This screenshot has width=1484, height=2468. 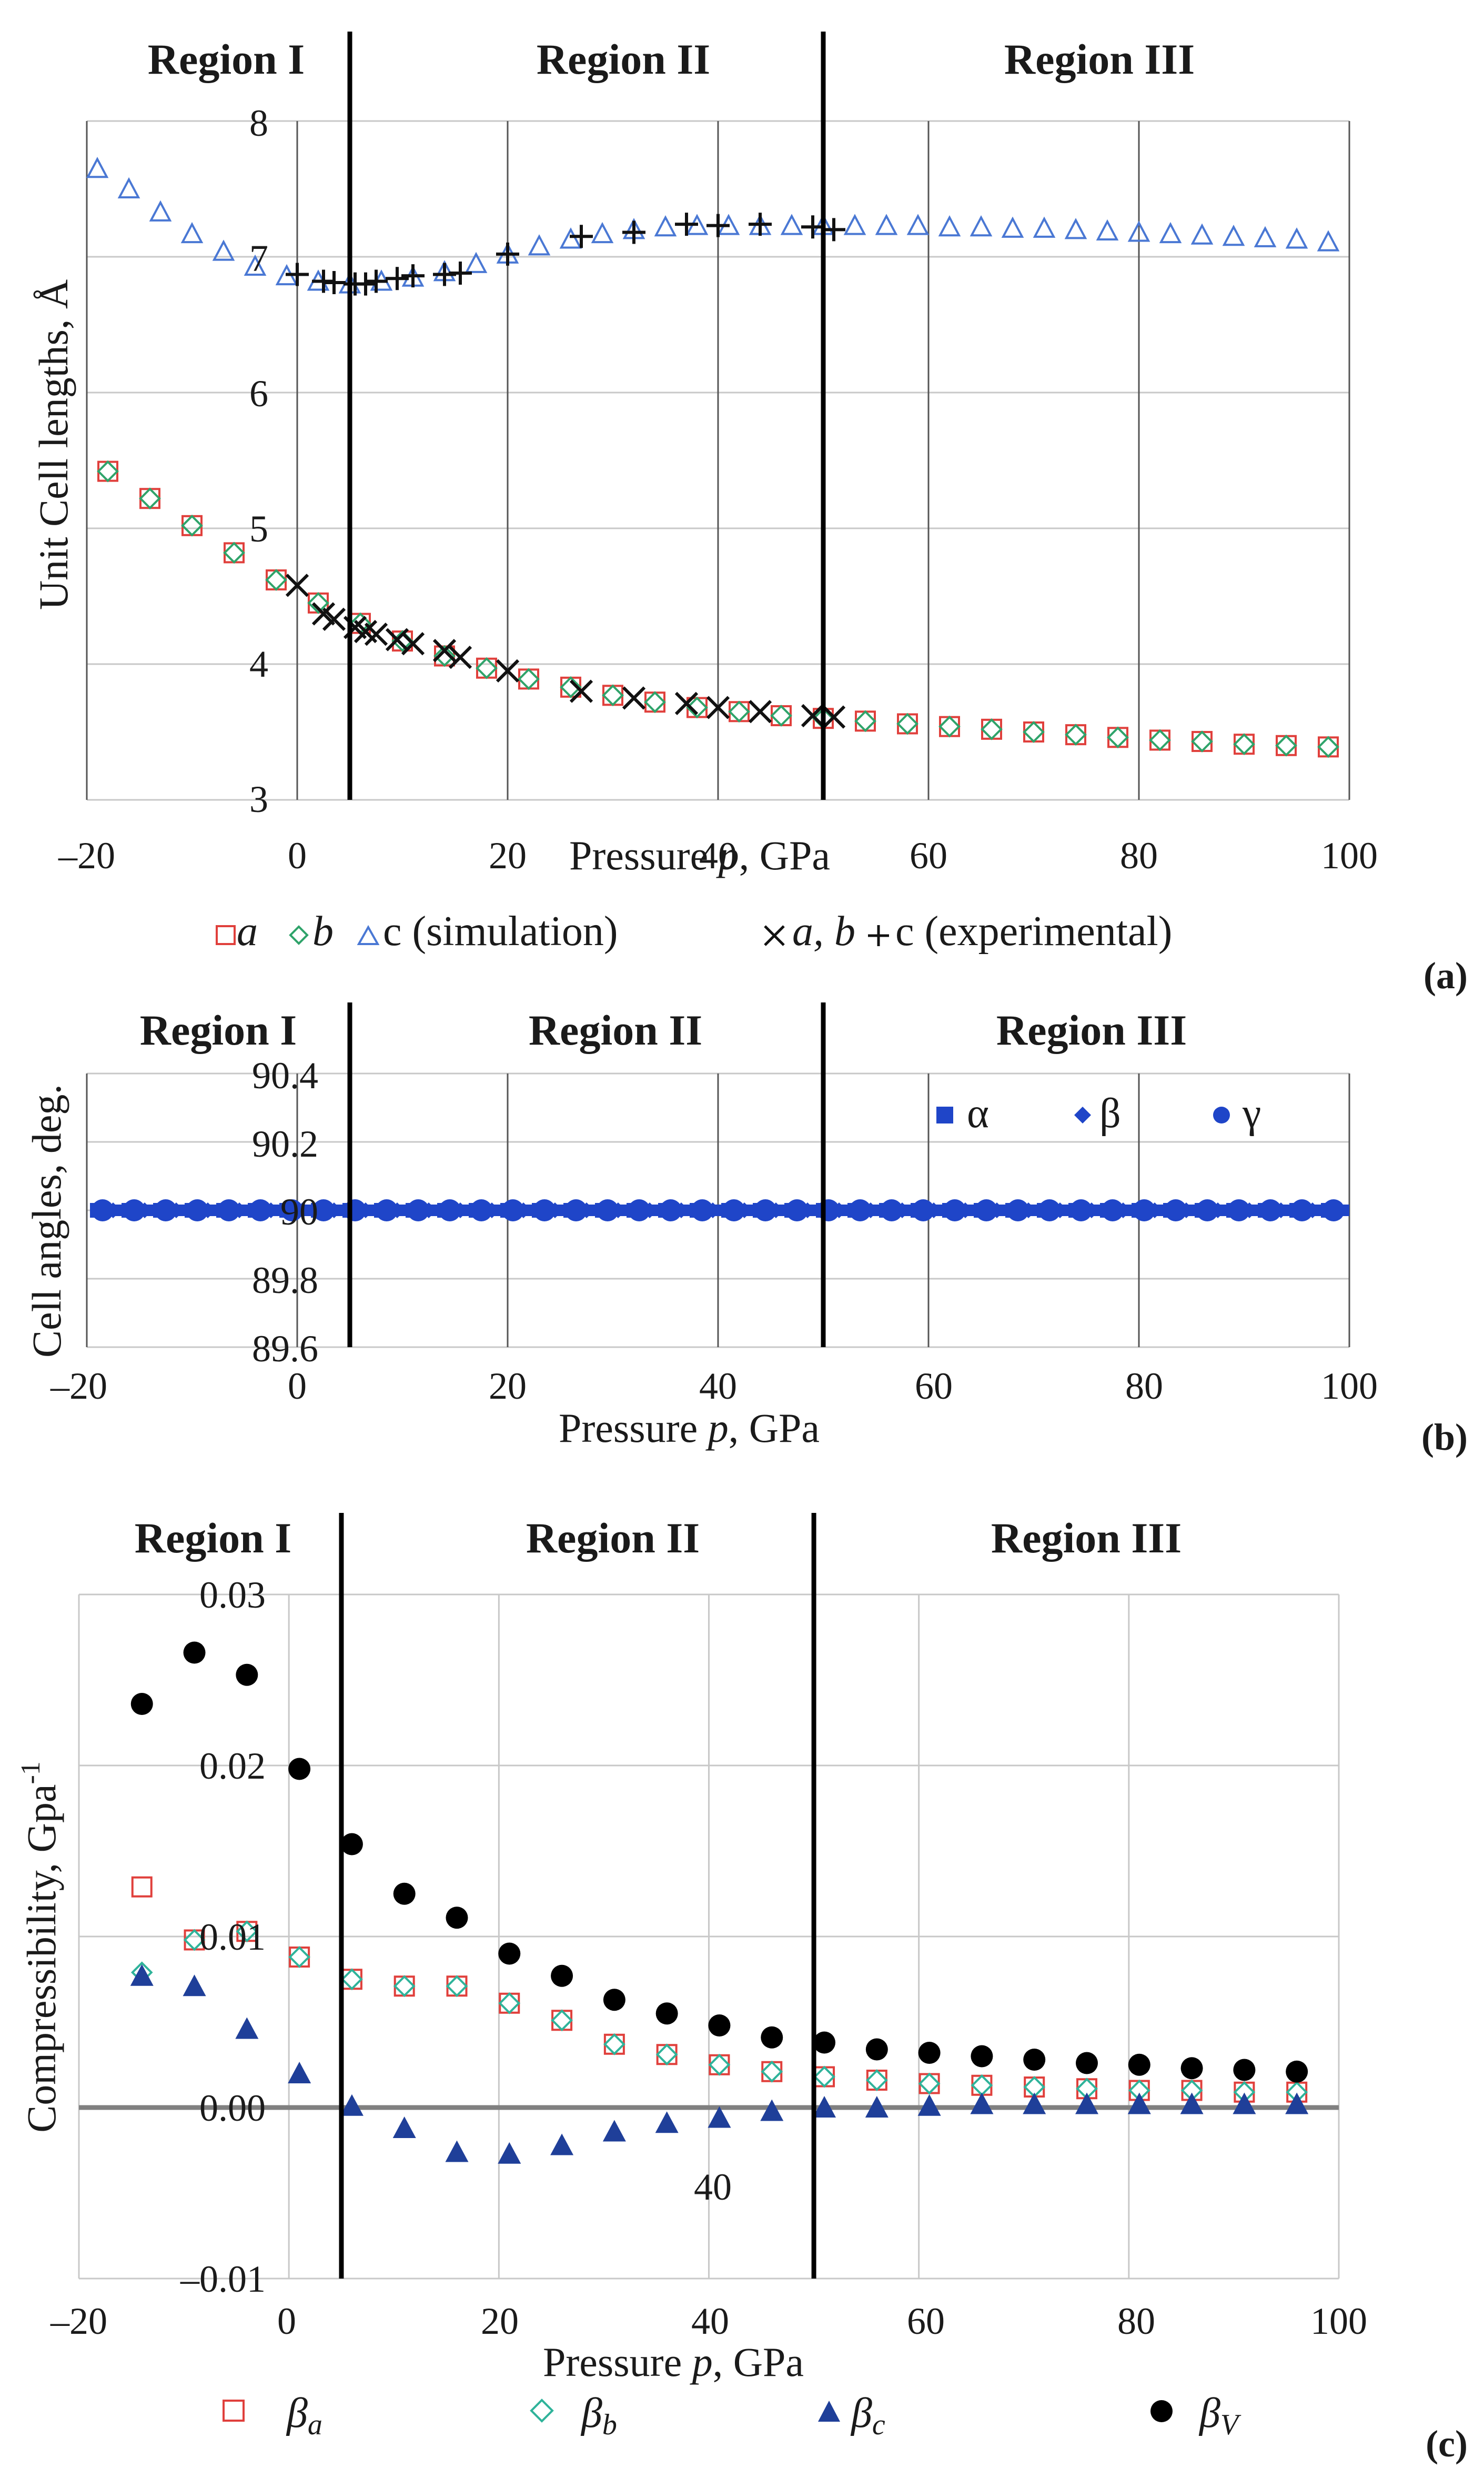 I want to click on panel-b-x-axis-label: Pressure p, GPa, so click(x=689, y=1428).